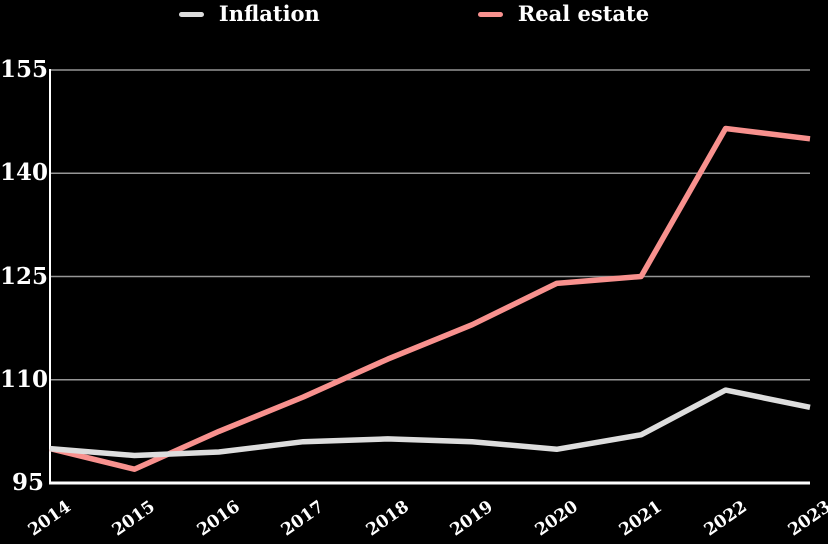  I want to click on inflation-line, so click(430, 423).